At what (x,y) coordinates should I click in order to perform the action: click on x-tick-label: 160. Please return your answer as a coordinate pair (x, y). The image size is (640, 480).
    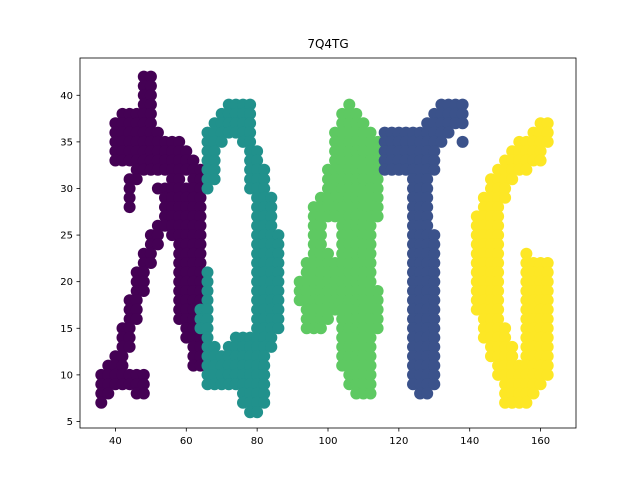
    Looking at the image, I should click on (540, 441).